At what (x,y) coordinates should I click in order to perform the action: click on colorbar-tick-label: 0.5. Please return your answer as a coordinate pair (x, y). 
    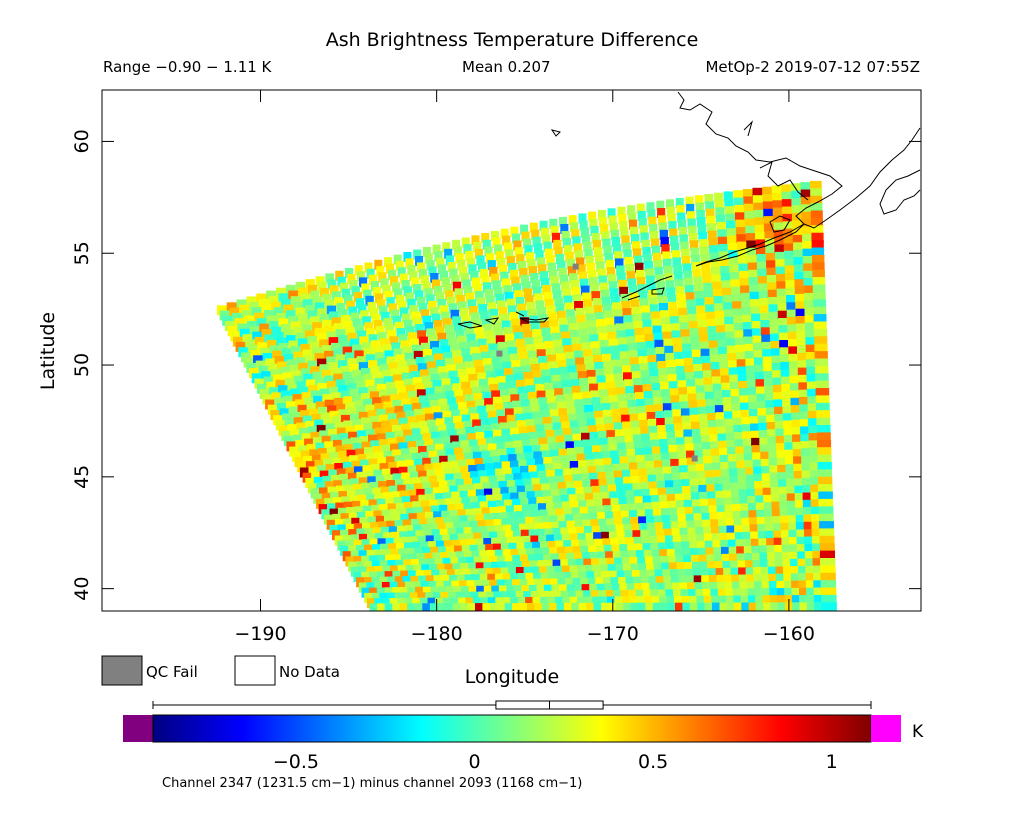
    Looking at the image, I should click on (653, 762).